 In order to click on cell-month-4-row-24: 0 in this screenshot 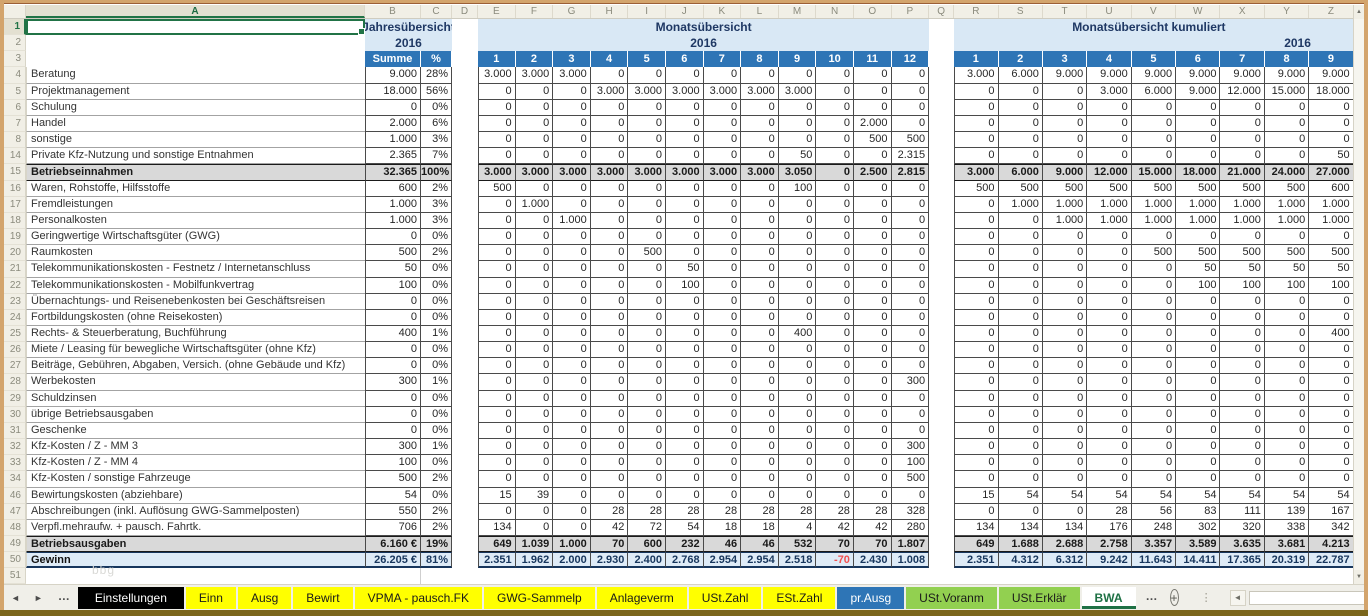, I will do `click(609, 317)`.